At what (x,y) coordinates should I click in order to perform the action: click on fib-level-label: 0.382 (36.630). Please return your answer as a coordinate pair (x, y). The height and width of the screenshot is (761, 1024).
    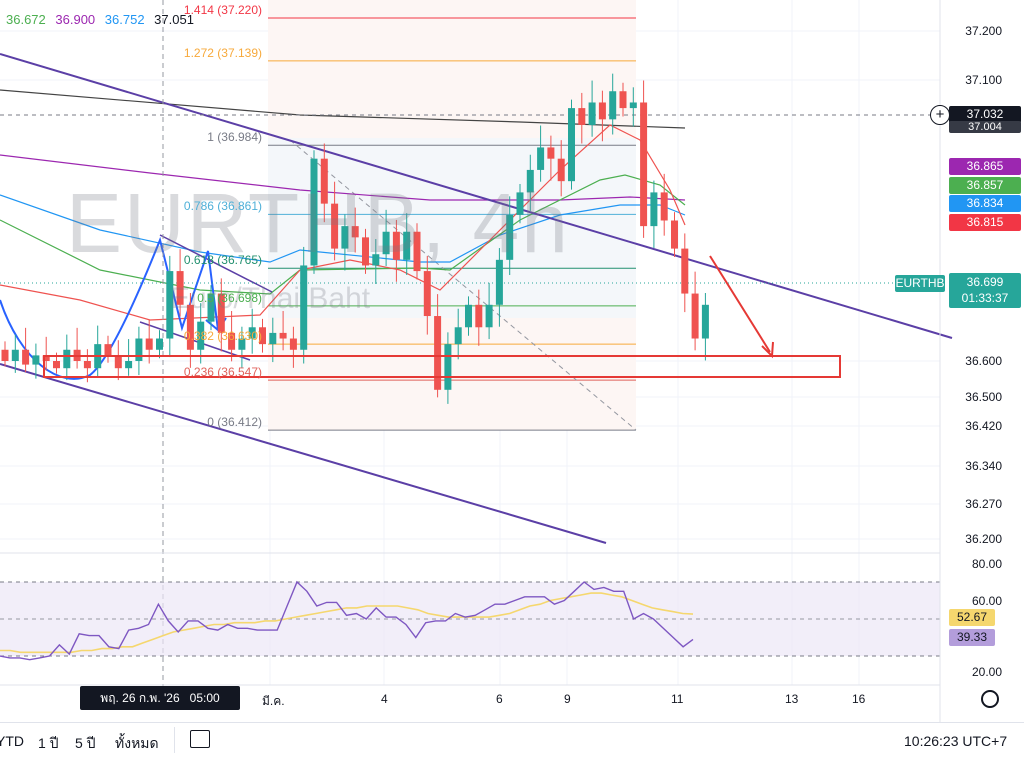
    Looking at the image, I should click on (223, 336).